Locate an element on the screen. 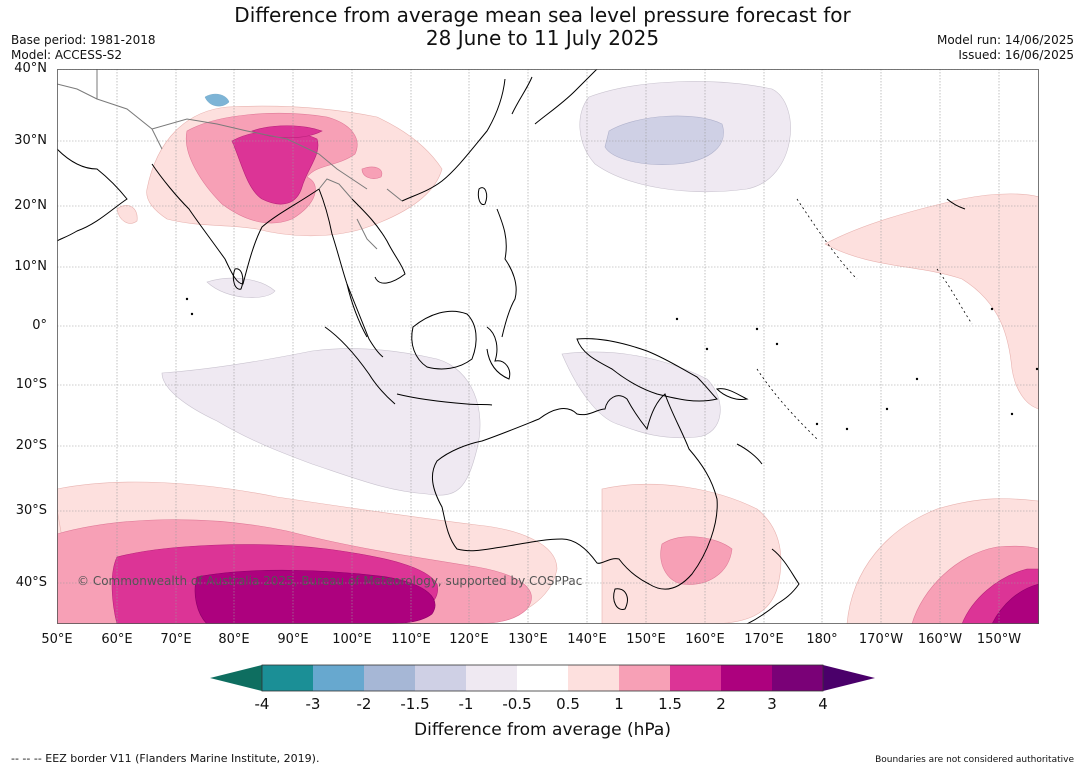 This screenshot has width=1085, height=770. taiwan is located at coordinates (482, 196).